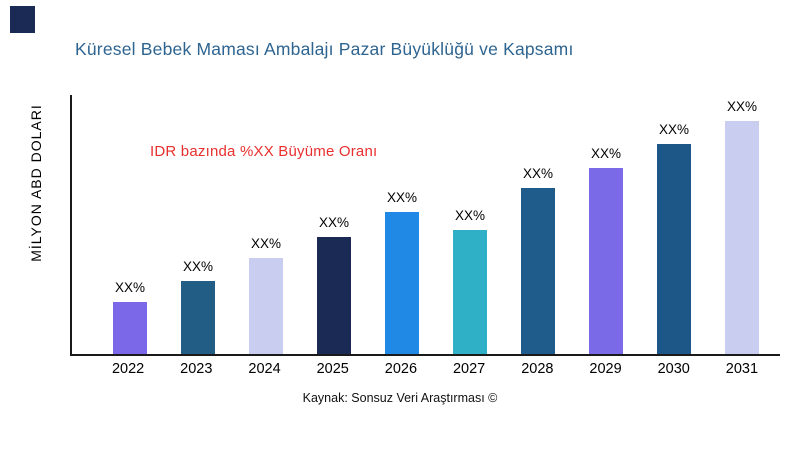 This screenshot has height=450, width=800. Describe the element at coordinates (538, 271) in the screenshot. I see `bar-2028` at that location.